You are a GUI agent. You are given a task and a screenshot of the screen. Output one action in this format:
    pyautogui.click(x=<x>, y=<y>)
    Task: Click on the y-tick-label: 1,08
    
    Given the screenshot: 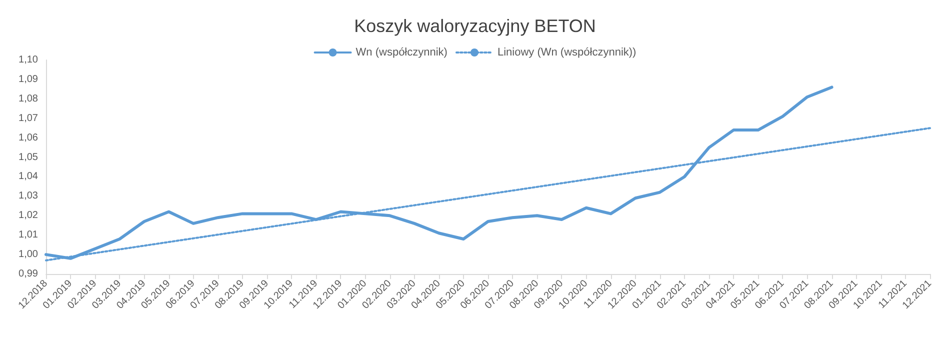 What is the action you would take?
    pyautogui.click(x=28, y=98)
    